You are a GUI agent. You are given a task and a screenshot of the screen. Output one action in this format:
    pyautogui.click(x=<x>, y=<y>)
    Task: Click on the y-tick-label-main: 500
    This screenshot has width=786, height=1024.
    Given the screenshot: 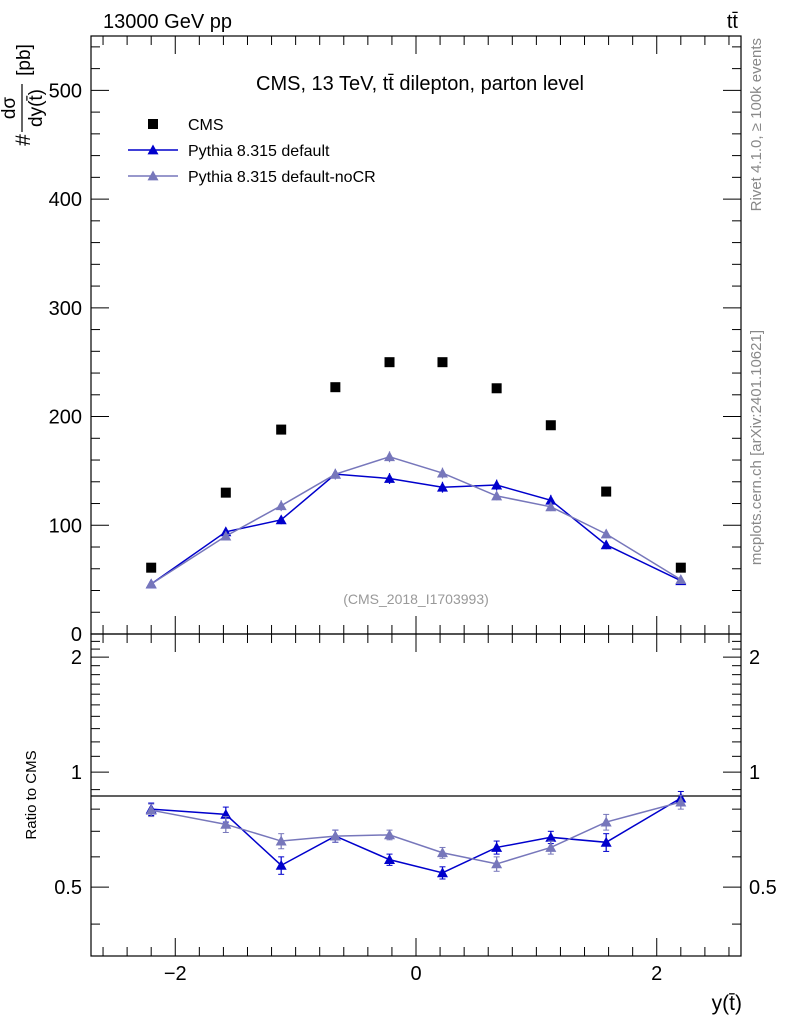 What is the action you would take?
    pyautogui.click(x=65, y=91)
    